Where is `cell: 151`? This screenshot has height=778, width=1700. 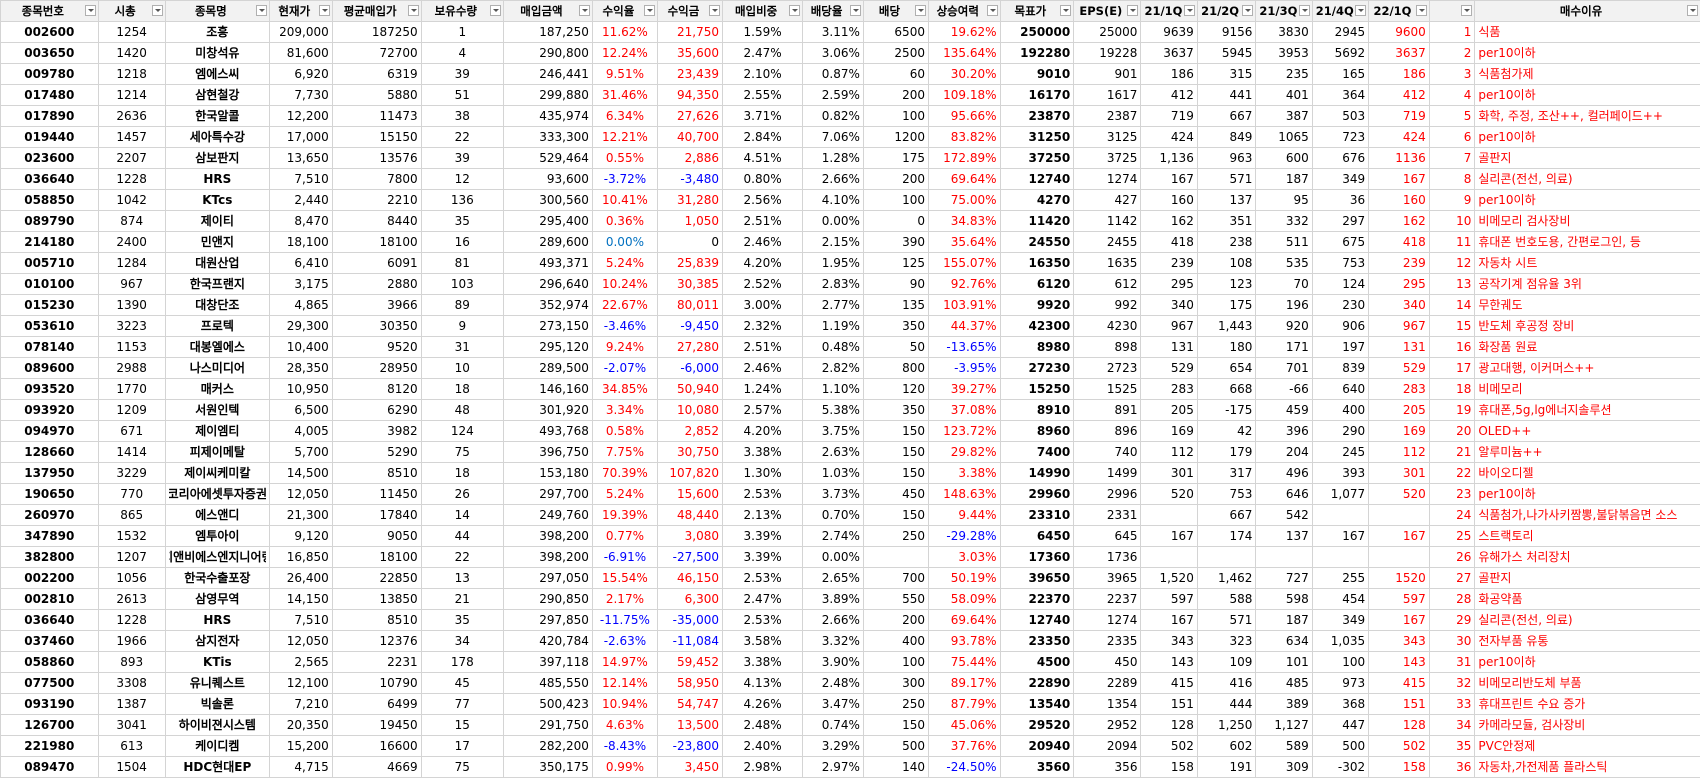 cell: 151 is located at coordinates (1399, 704).